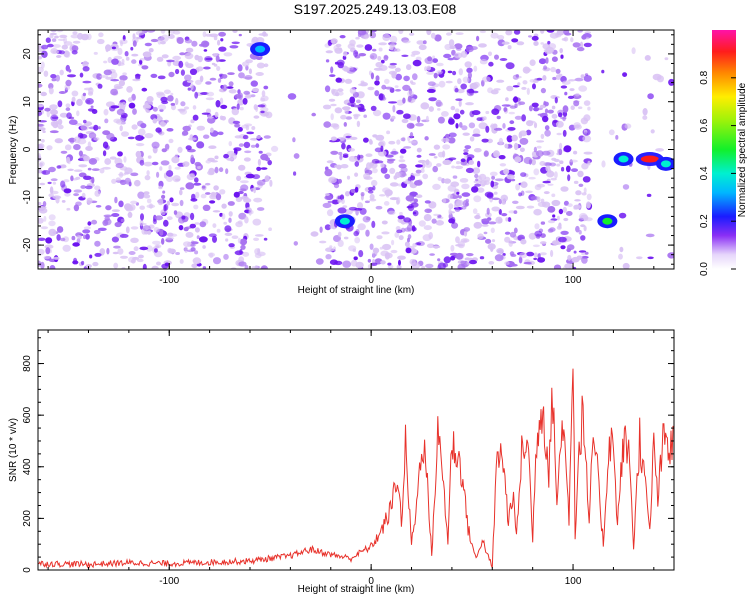 This screenshot has width=750, height=605. What do you see at coordinates (27, 149) in the screenshot?
I see `y-tick-label: 0` at bounding box center [27, 149].